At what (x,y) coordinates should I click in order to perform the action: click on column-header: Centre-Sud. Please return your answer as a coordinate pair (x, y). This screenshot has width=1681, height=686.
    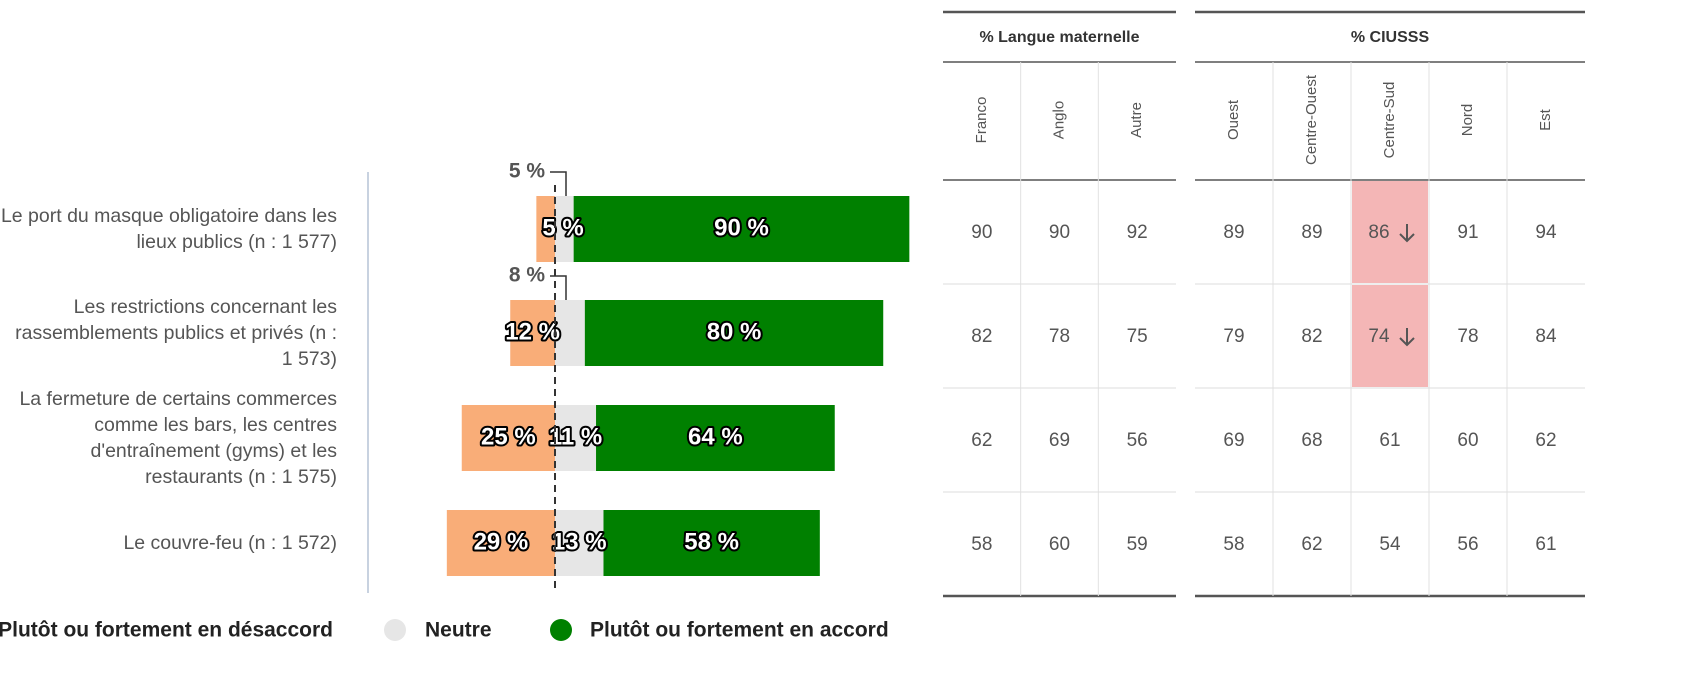
    Looking at the image, I should click on (1389, 120).